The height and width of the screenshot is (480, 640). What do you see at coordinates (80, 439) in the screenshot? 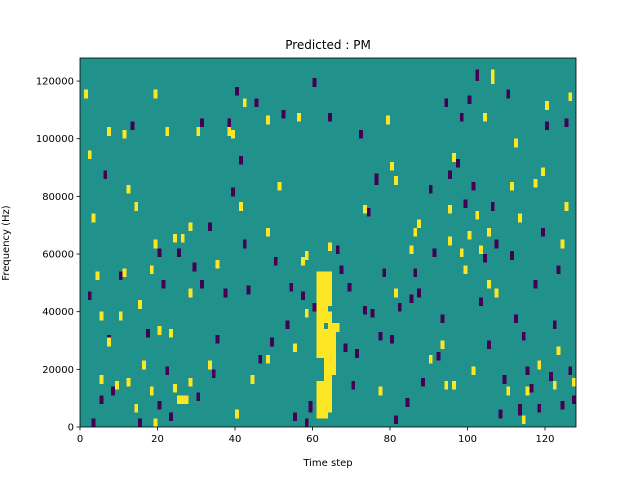
I see `x-tick-label: 0` at bounding box center [80, 439].